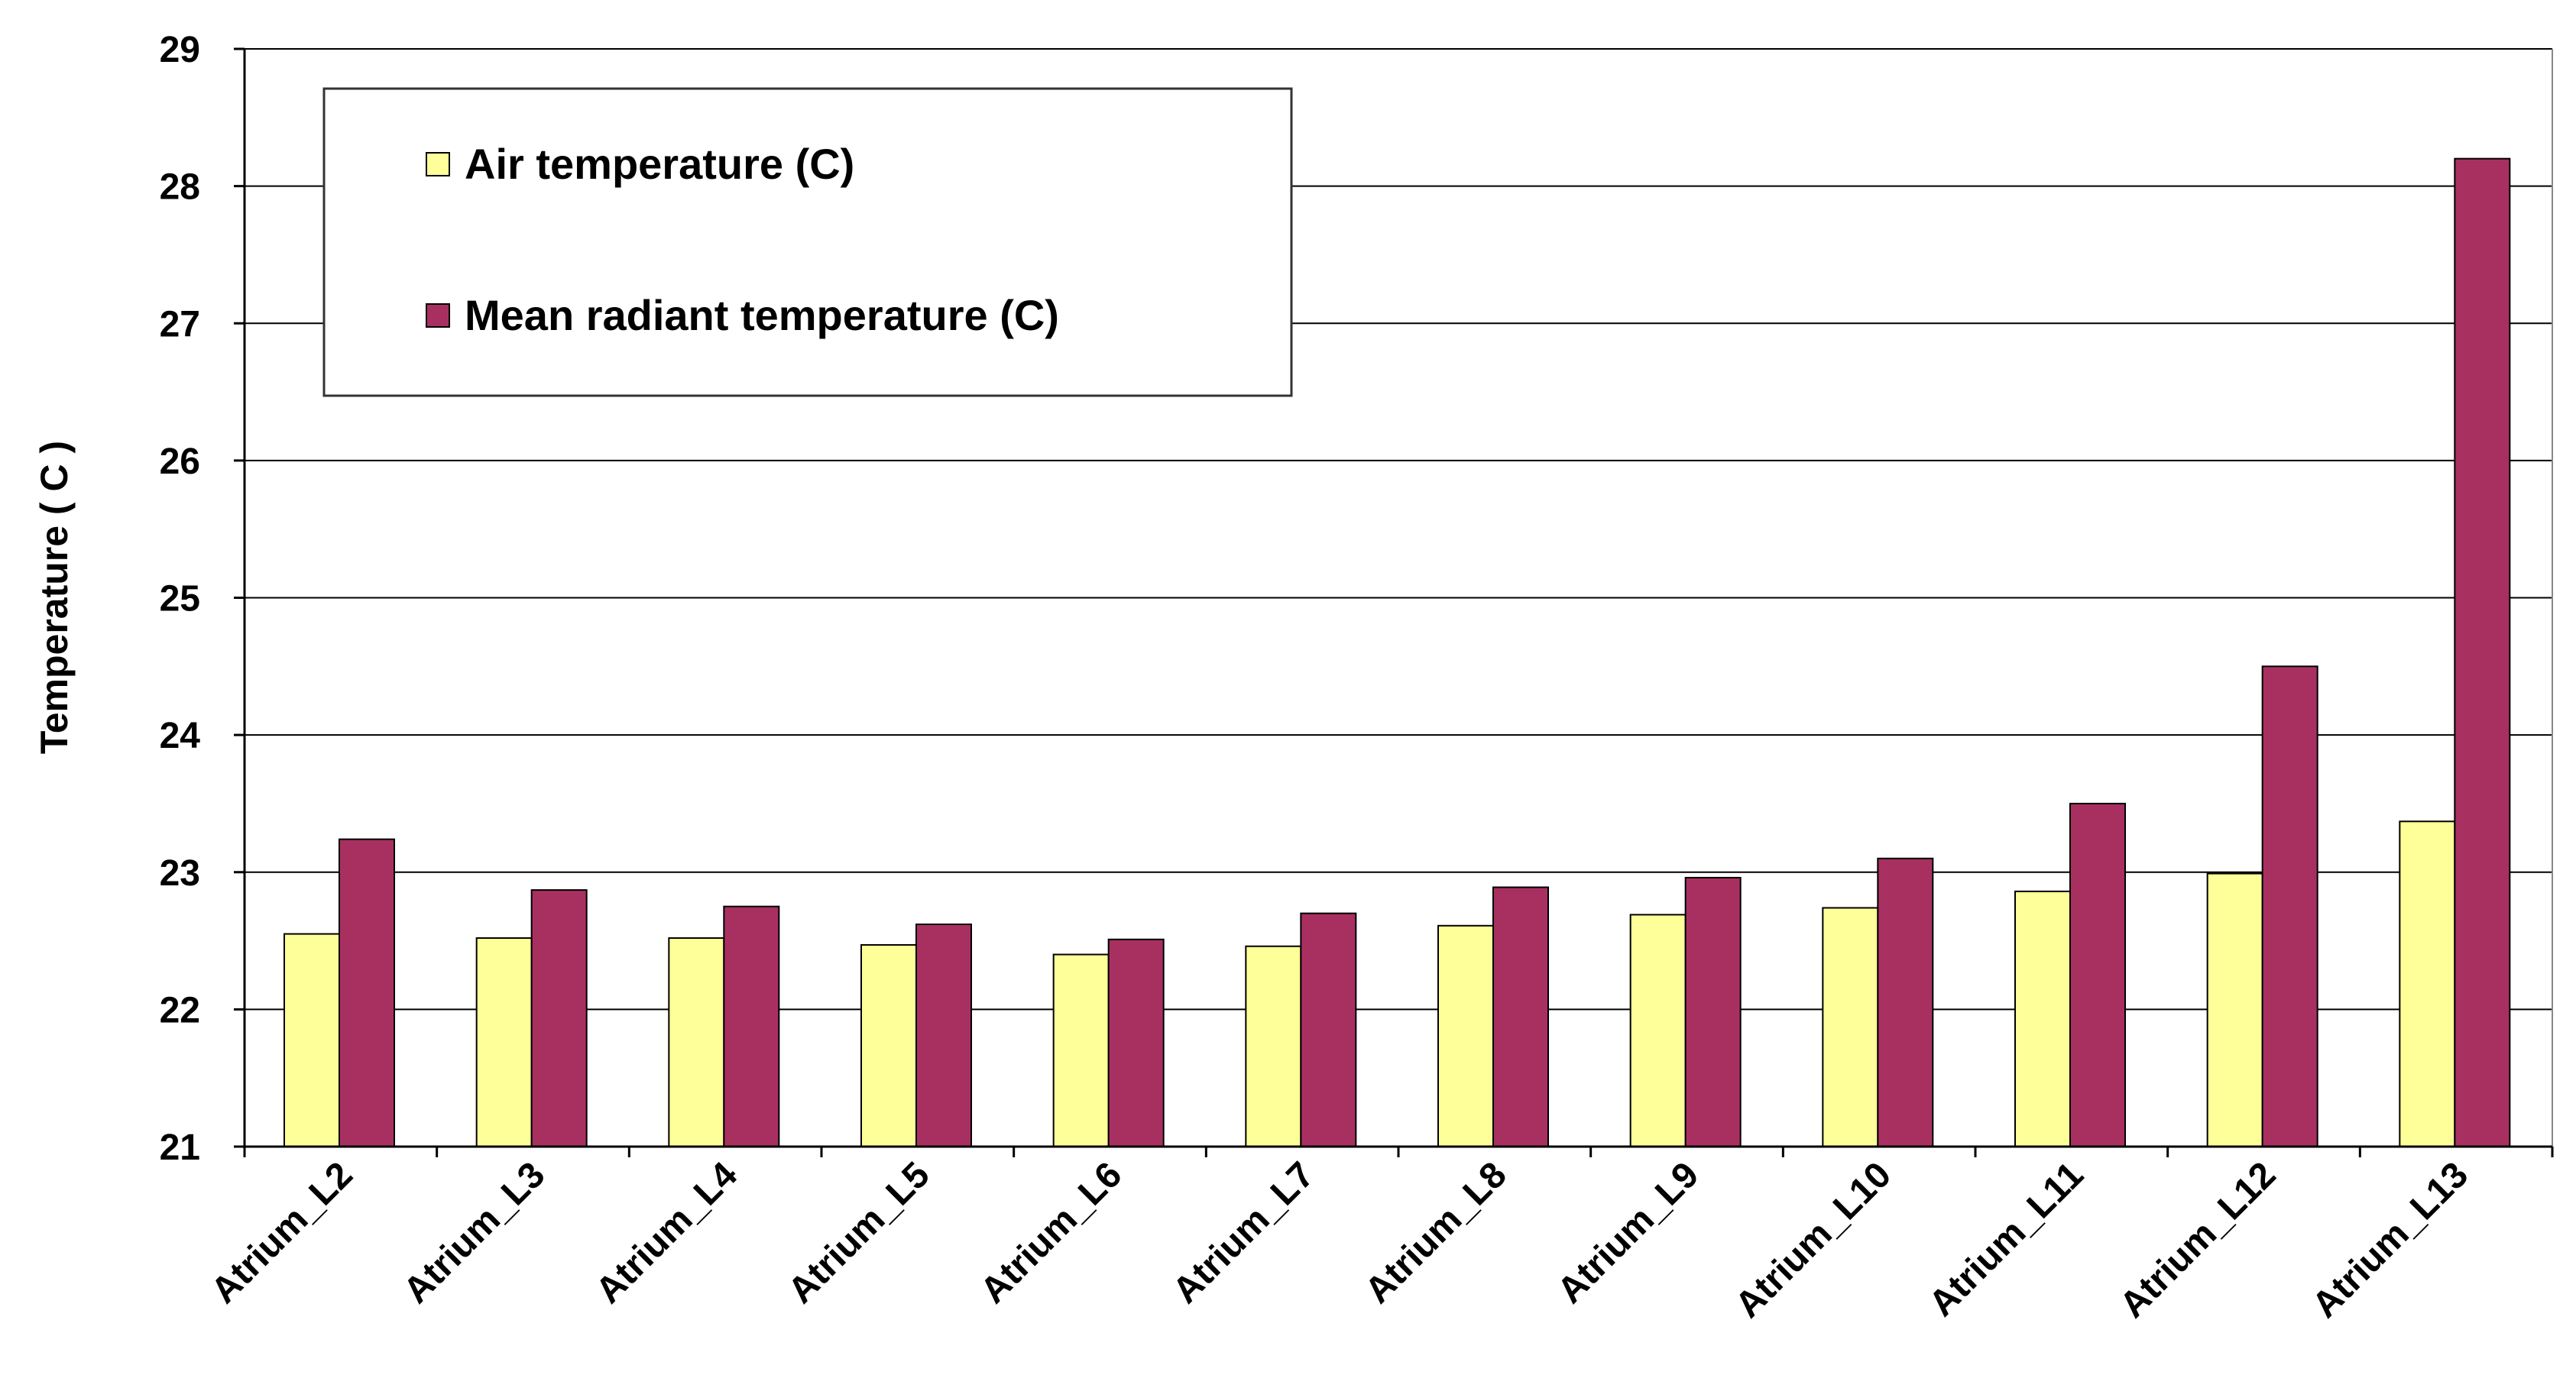 This screenshot has width=2576, height=1388. What do you see at coordinates (1520, 1017) in the screenshot?
I see `bar-mean-radiant-temperature-atrium_l8` at bounding box center [1520, 1017].